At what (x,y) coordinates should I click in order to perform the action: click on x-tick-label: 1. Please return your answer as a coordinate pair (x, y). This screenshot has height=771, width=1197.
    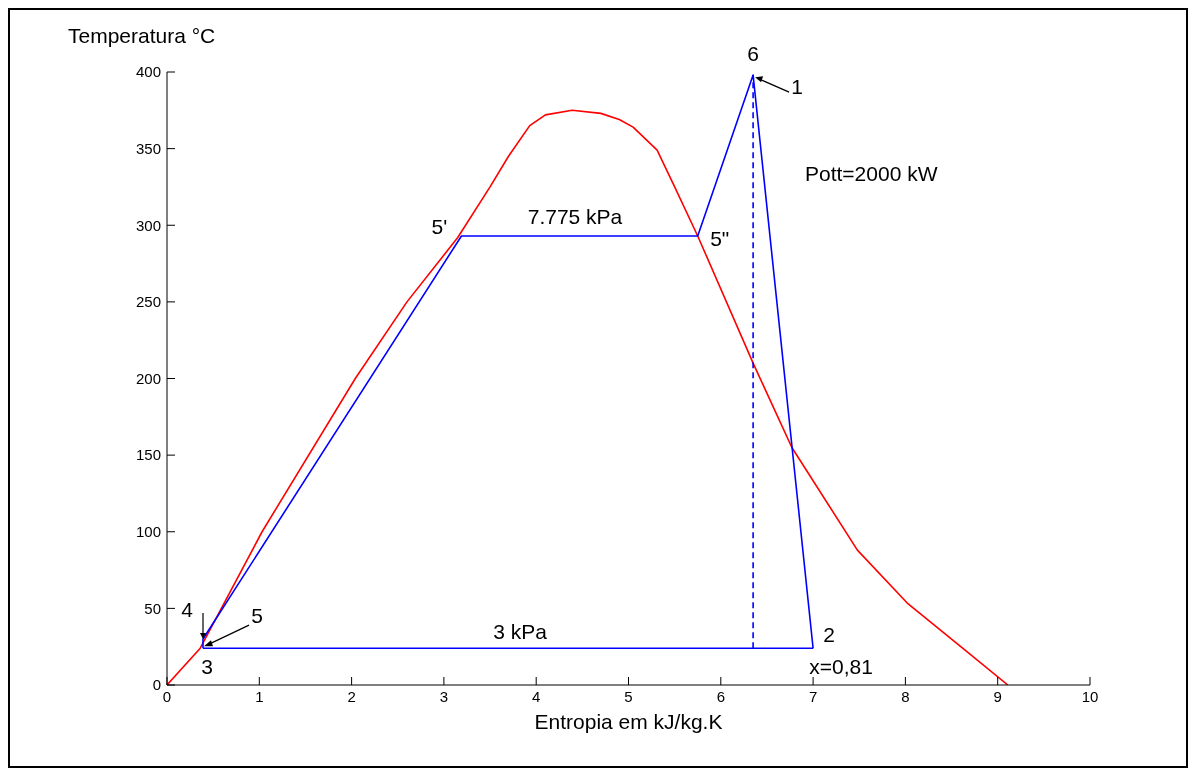
    Looking at the image, I should click on (259, 696).